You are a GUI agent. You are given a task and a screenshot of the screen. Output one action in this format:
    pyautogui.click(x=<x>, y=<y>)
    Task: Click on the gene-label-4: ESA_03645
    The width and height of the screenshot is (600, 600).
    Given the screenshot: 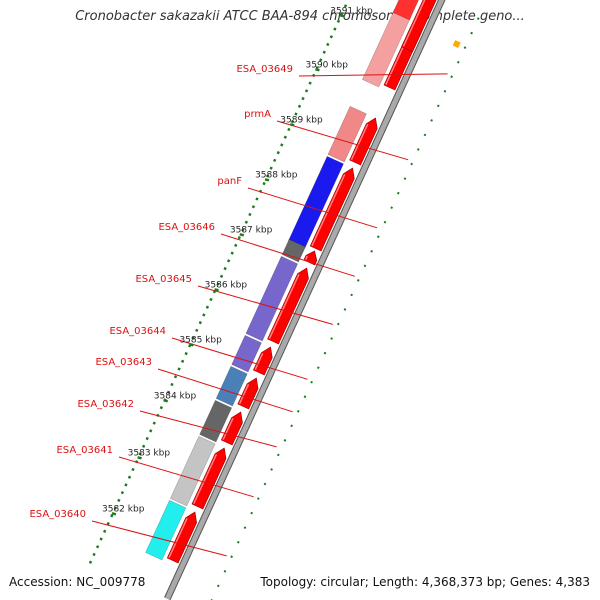 What is the action you would take?
    pyautogui.click(x=163, y=279)
    